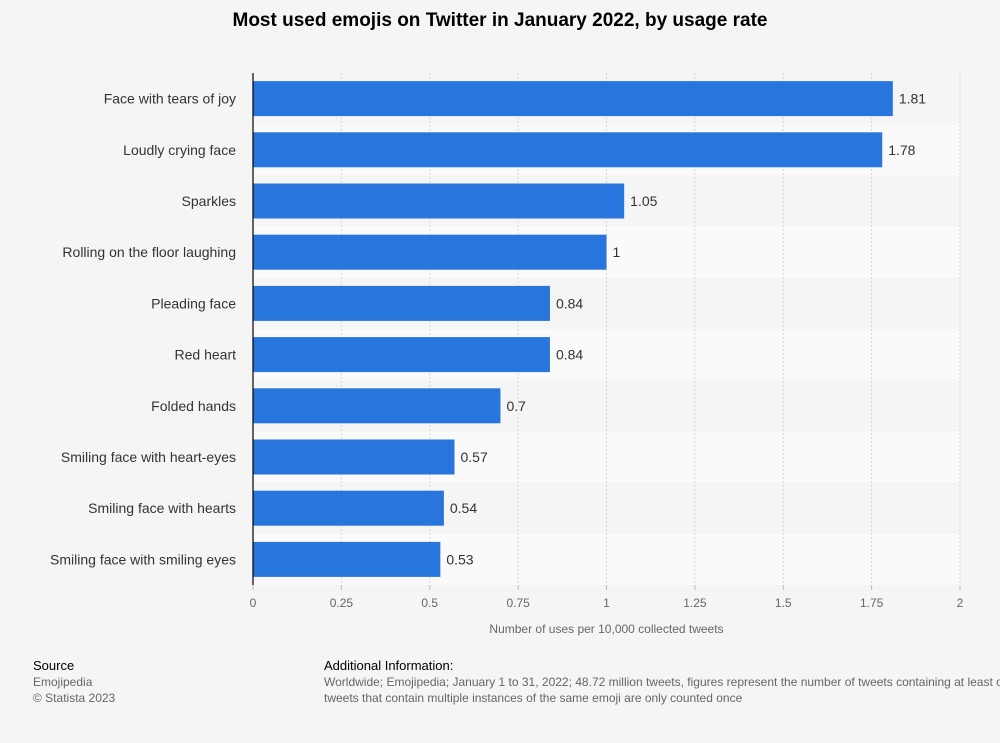  What do you see at coordinates (960, 603) in the screenshot?
I see `x-tick-label: 2` at bounding box center [960, 603].